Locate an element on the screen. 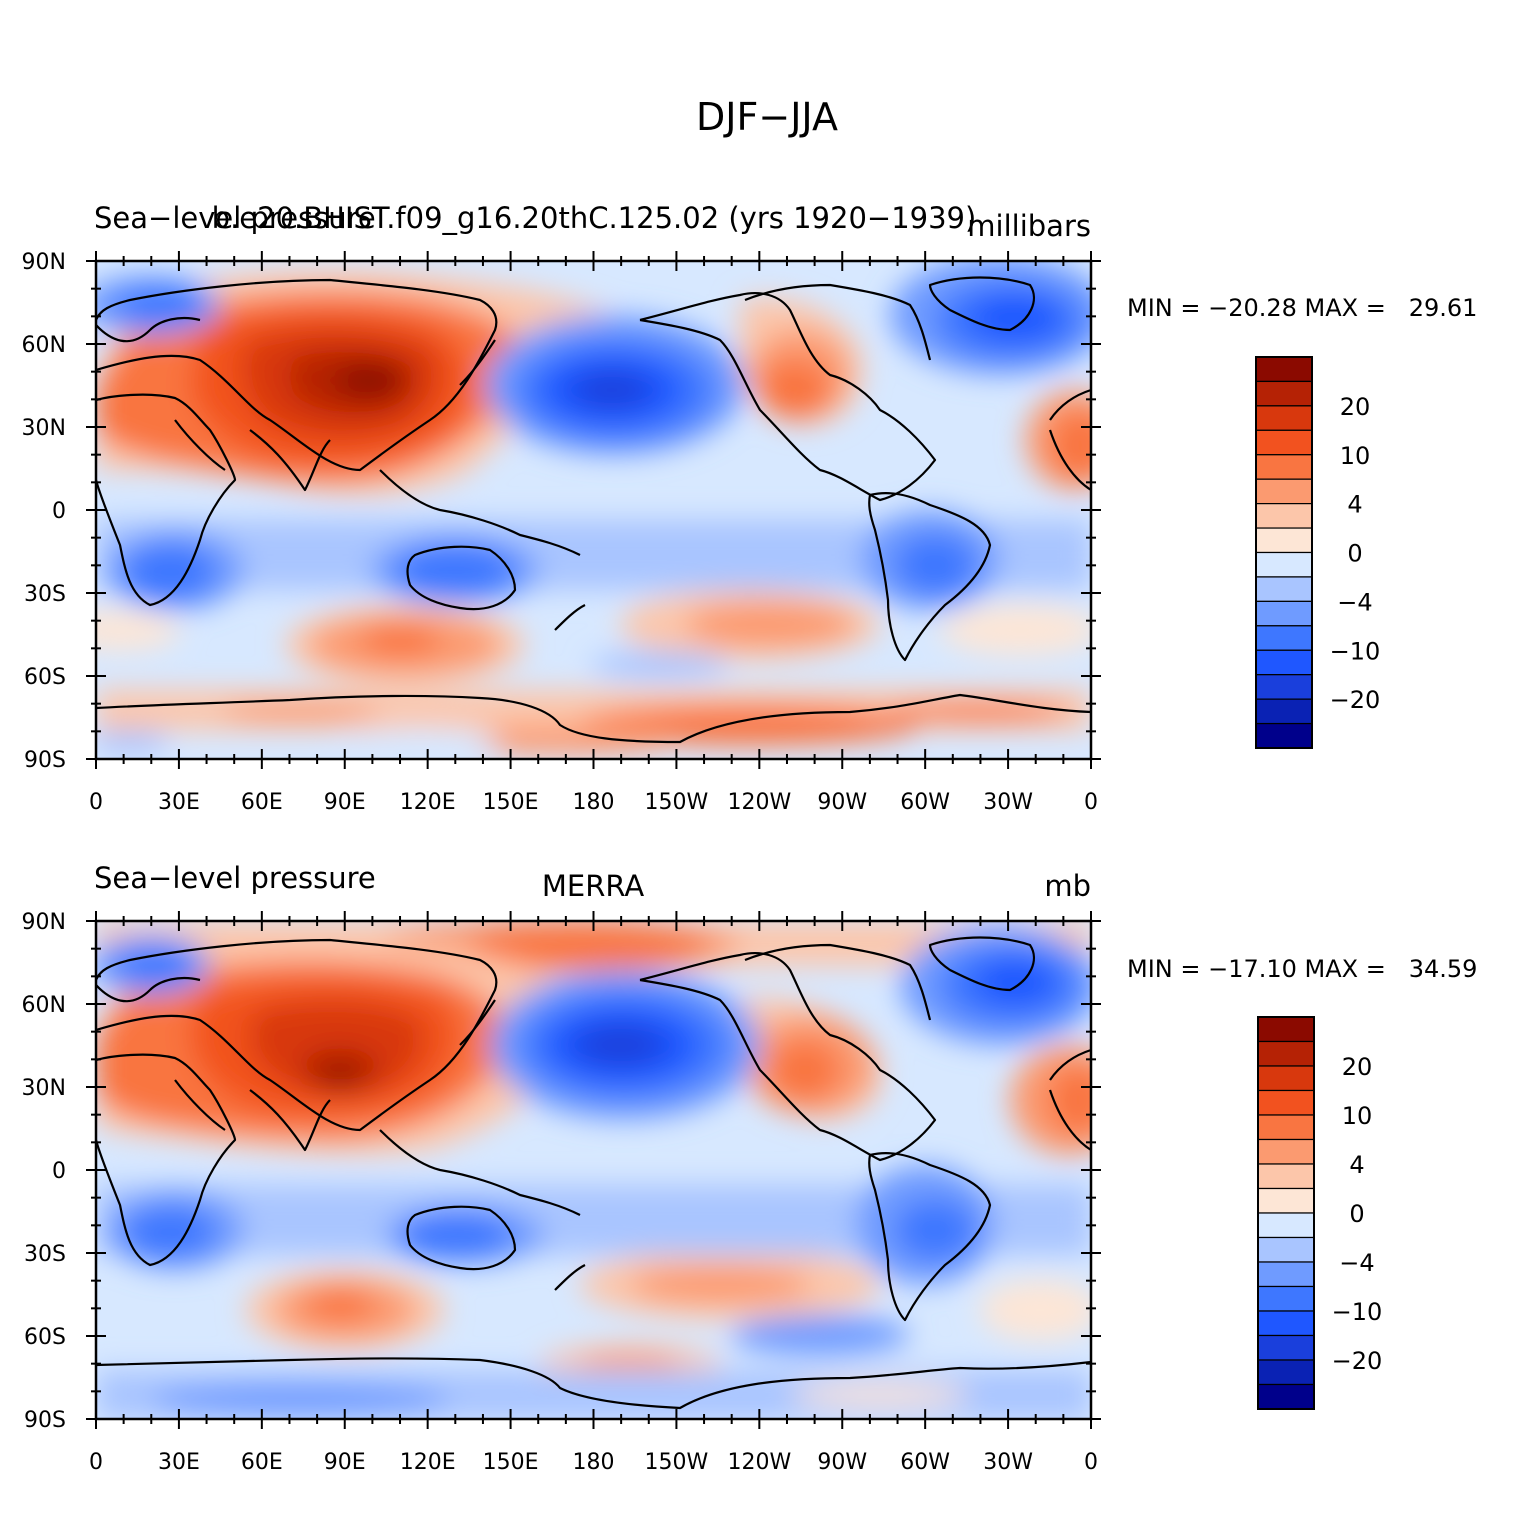 This screenshot has width=1535, height=1538. bottom-min-max: MIN = −17.10 MAX = 34.59 is located at coordinates (1302, 969).